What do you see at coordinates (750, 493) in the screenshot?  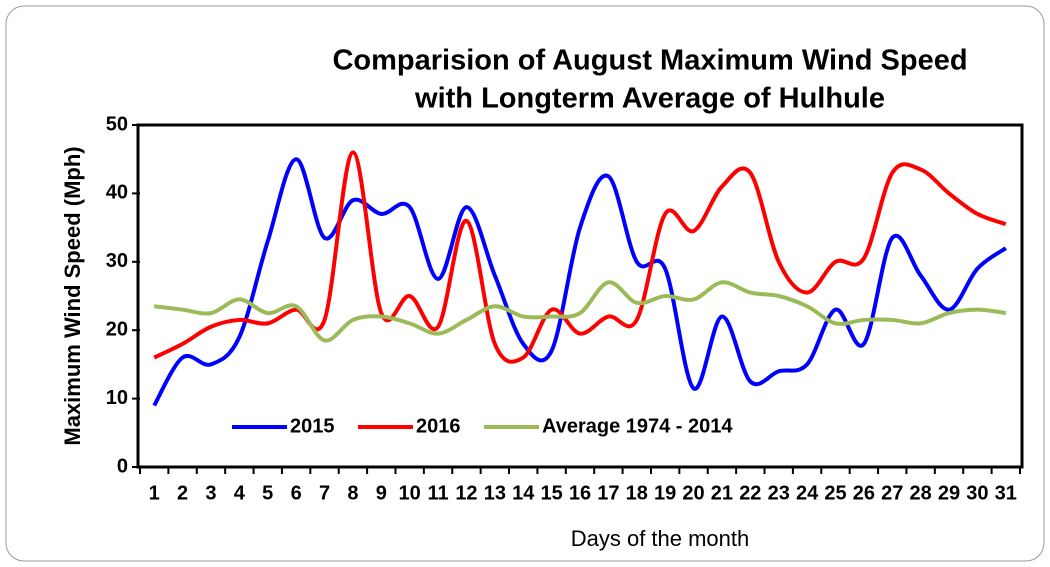 I see `x-tick-label: 22` at bounding box center [750, 493].